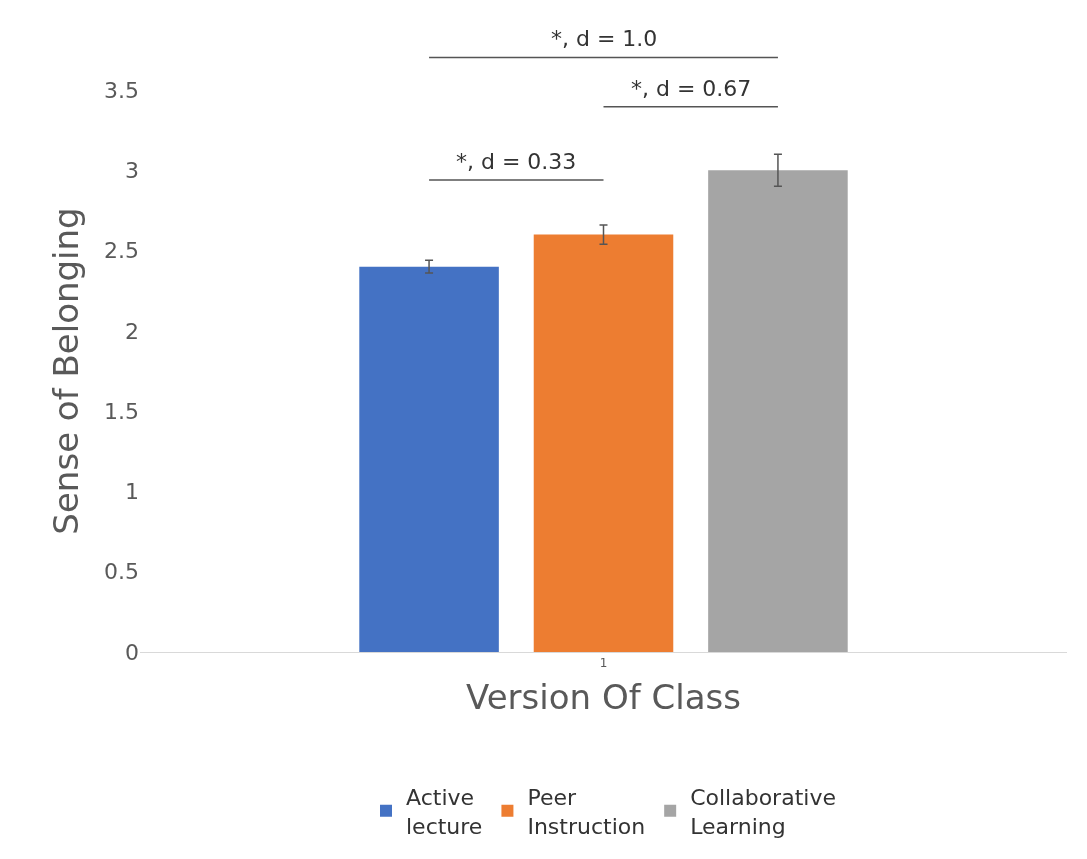 The image size is (1087, 859). Describe the element at coordinates (121, 251) in the screenshot. I see `y-tick-label: 2.5` at that location.